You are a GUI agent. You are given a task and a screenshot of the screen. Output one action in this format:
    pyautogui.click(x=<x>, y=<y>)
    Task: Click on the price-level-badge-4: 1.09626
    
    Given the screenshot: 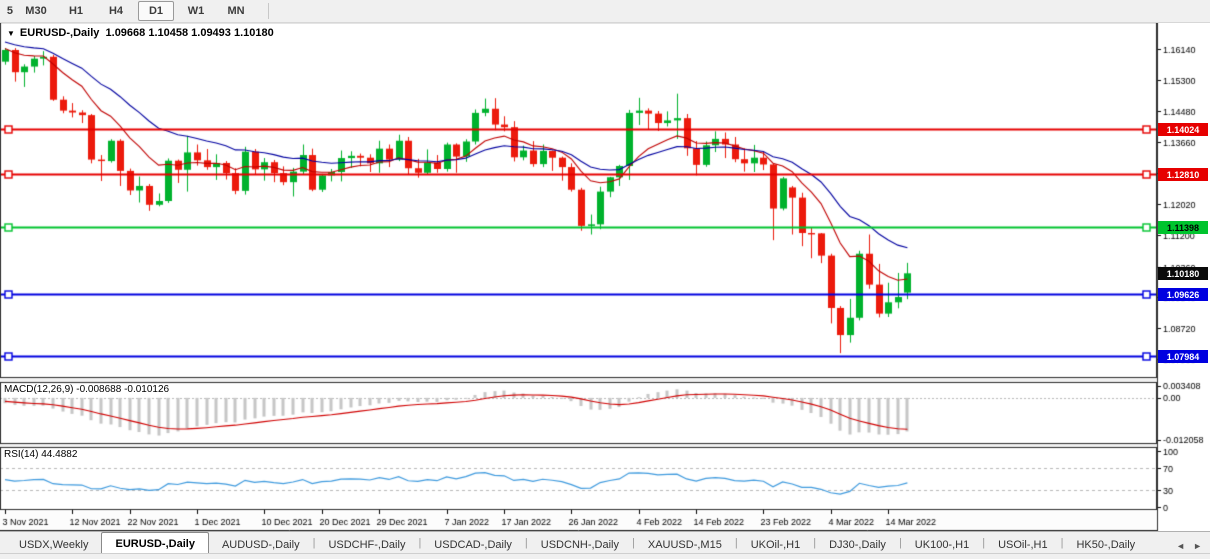 What is the action you would take?
    pyautogui.click(x=1183, y=294)
    